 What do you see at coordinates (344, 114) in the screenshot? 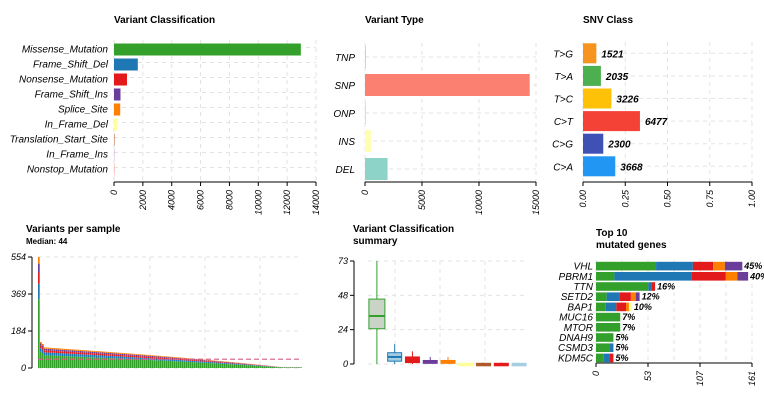
I see `category-label: ONP` at bounding box center [344, 114].